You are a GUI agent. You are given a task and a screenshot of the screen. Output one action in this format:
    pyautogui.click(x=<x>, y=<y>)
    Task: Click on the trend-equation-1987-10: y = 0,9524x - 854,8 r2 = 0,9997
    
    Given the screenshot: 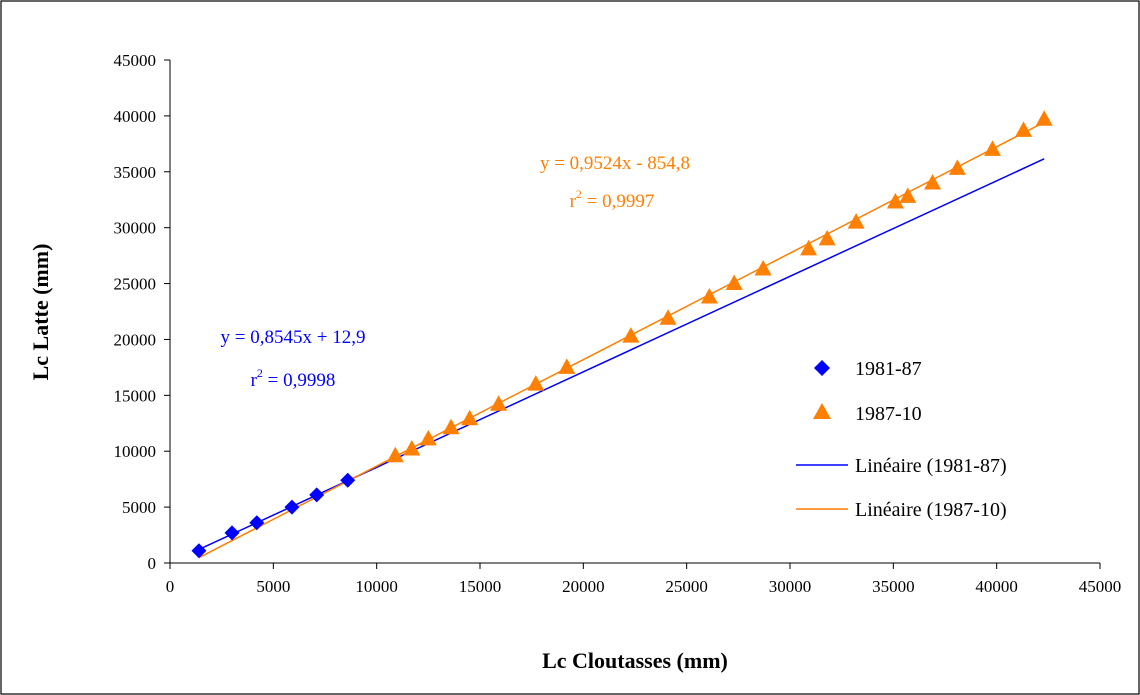 What is the action you would take?
    pyautogui.click(x=615, y=182)
    